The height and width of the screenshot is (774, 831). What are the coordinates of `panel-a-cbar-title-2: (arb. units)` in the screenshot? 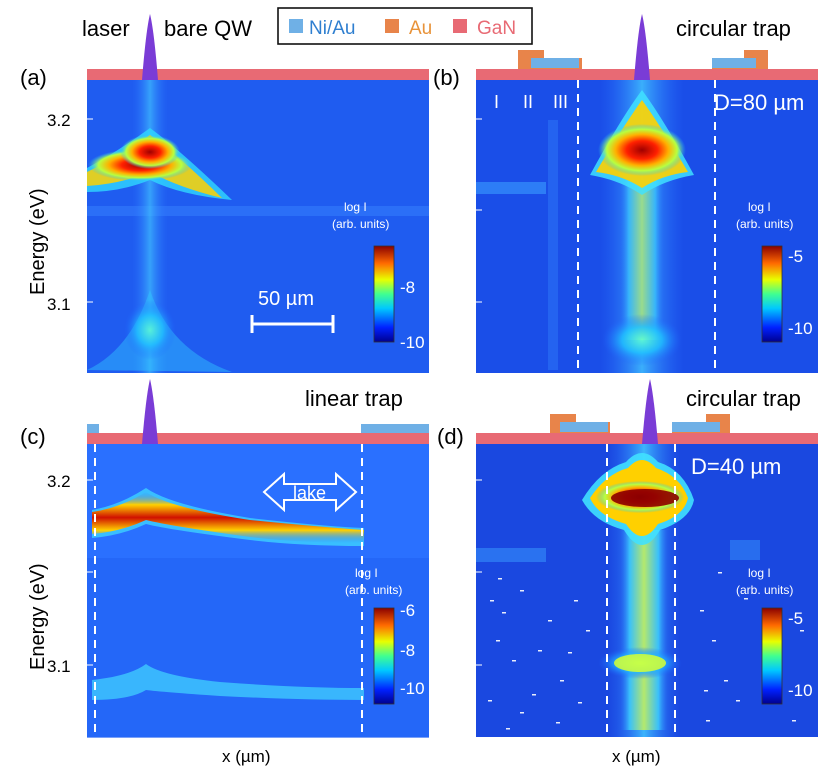 It's located at (360, 224).